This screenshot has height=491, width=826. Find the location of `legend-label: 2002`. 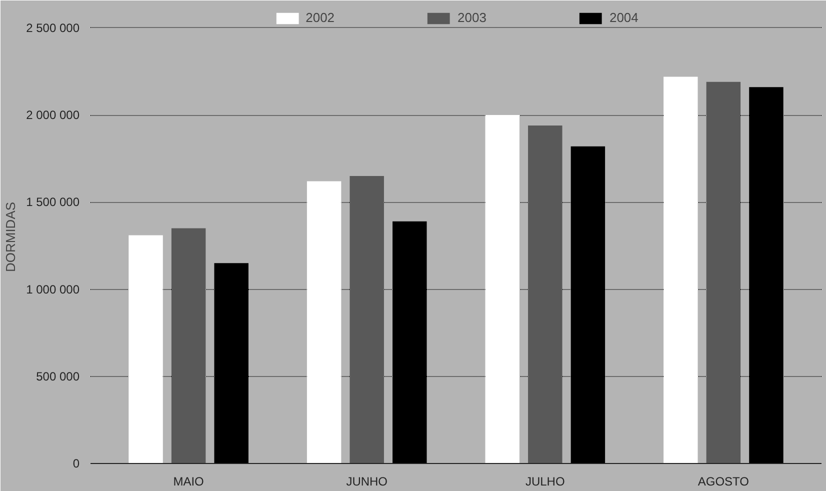

legend-label: 2002 is located at coordinates (320, 17).